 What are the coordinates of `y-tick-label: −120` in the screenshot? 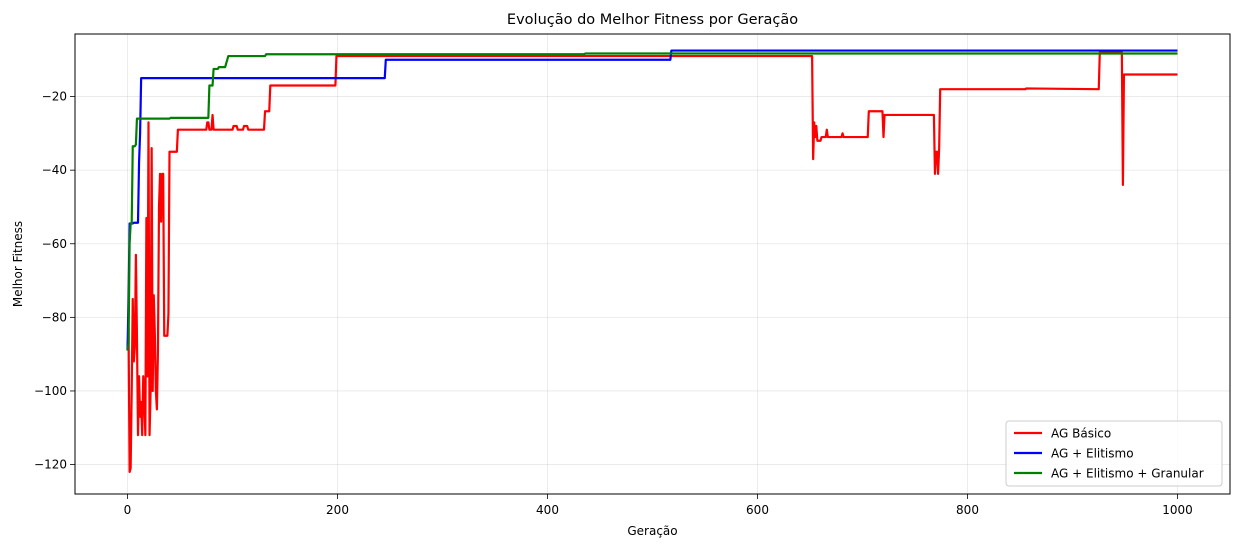 It's located at (50, 465).